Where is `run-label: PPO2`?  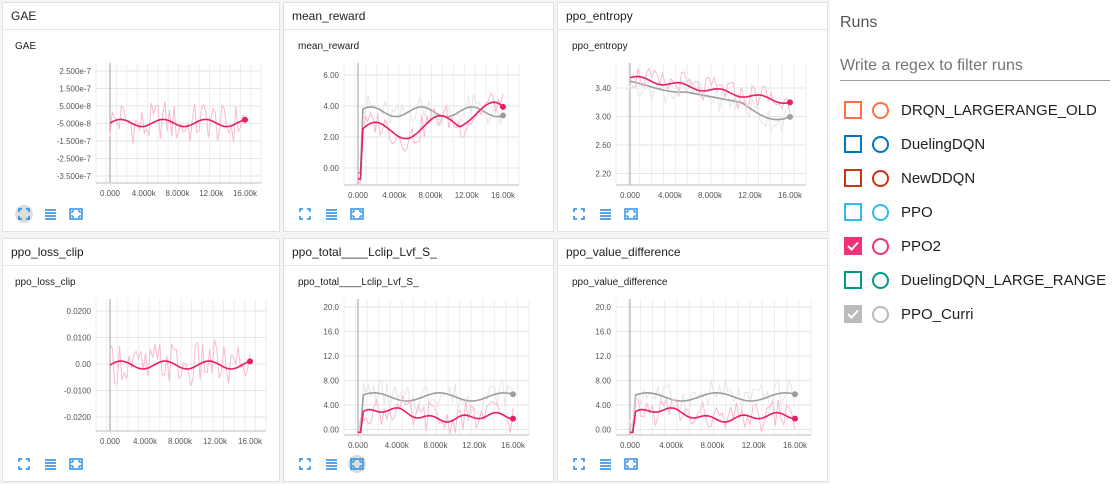 run-label: PPO2 is located at coordinates (921, 246).